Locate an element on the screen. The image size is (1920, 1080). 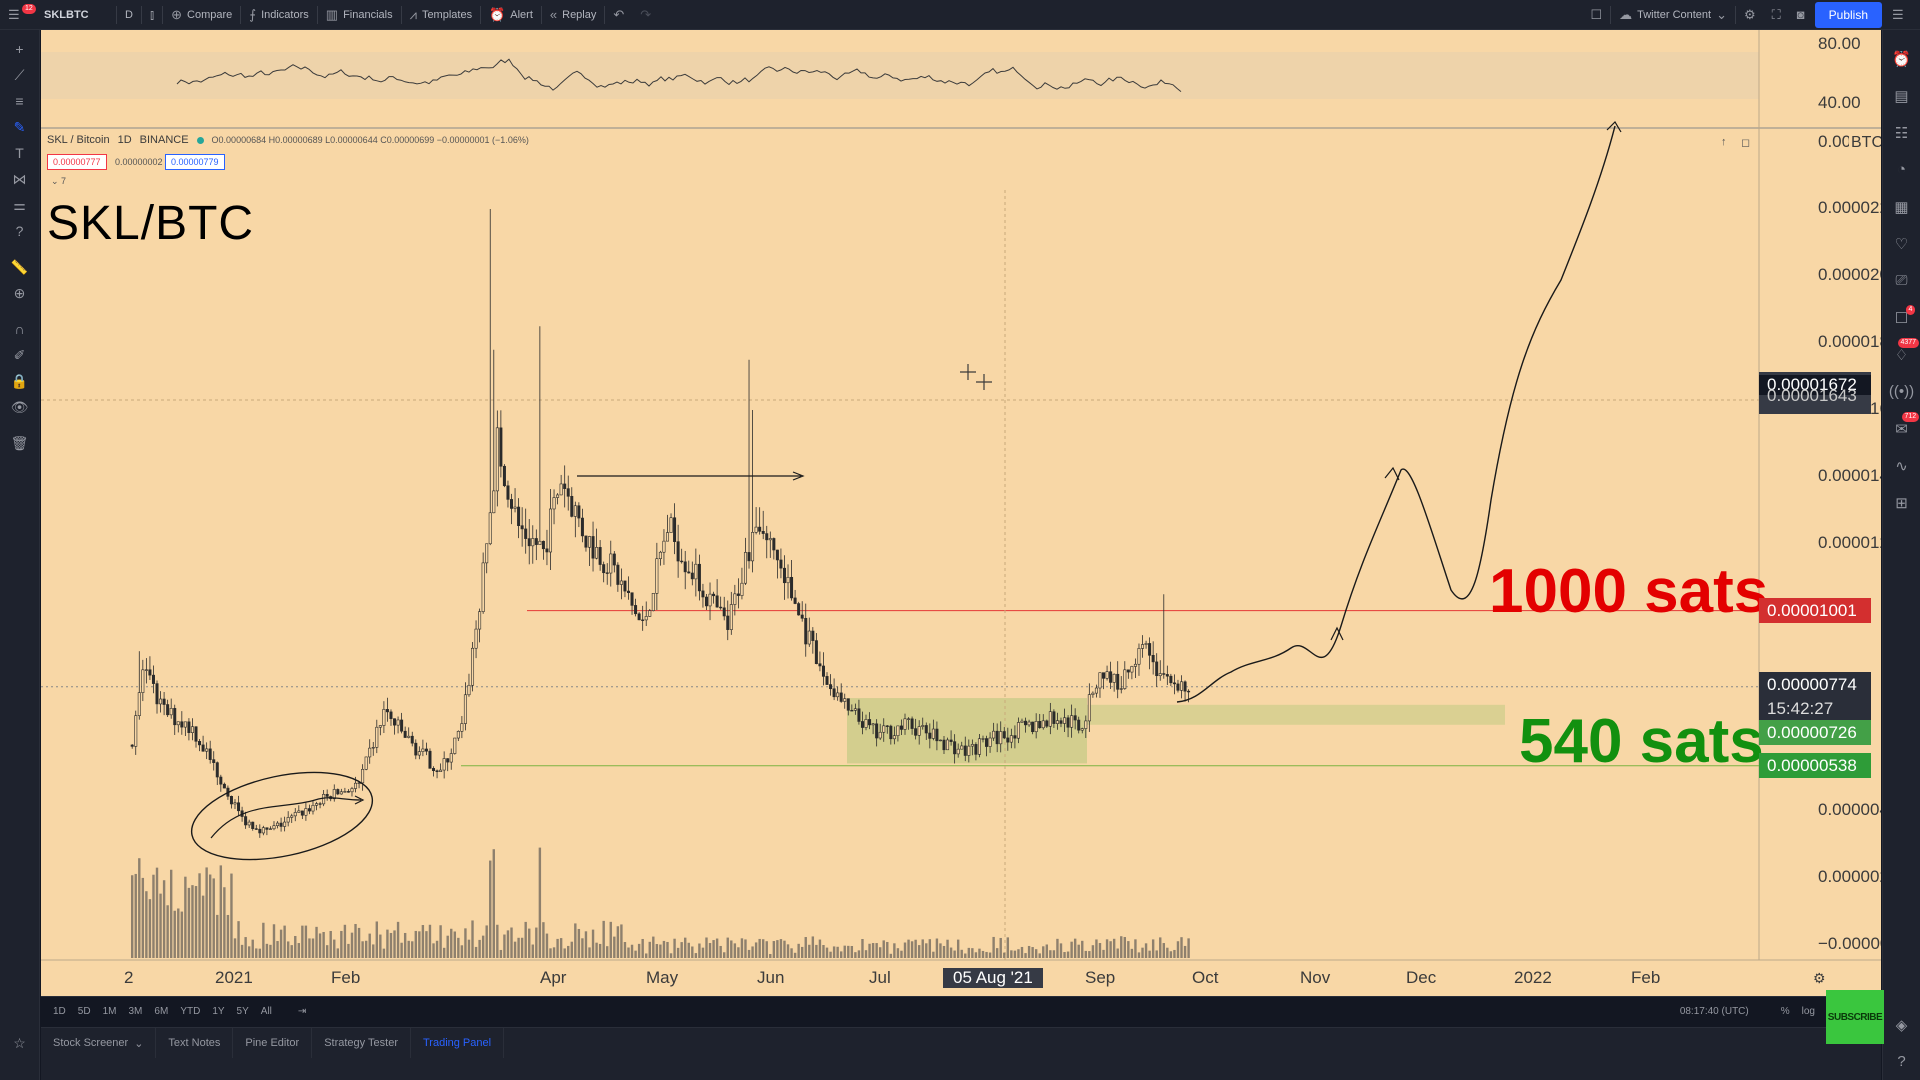
timeframe-3m: 3M is located at coordinates (135, 1011).